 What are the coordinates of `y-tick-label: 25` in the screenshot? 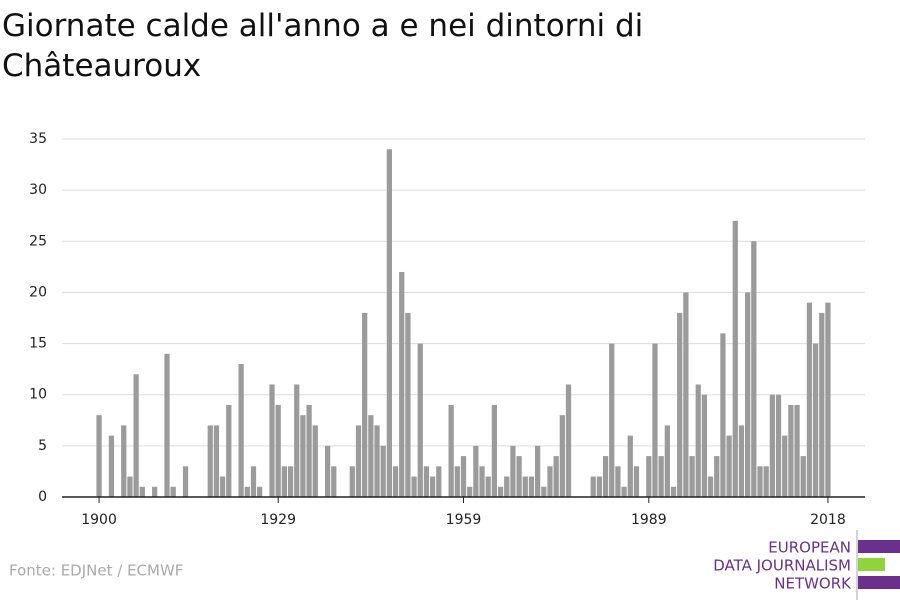 It's located at (38, 241).